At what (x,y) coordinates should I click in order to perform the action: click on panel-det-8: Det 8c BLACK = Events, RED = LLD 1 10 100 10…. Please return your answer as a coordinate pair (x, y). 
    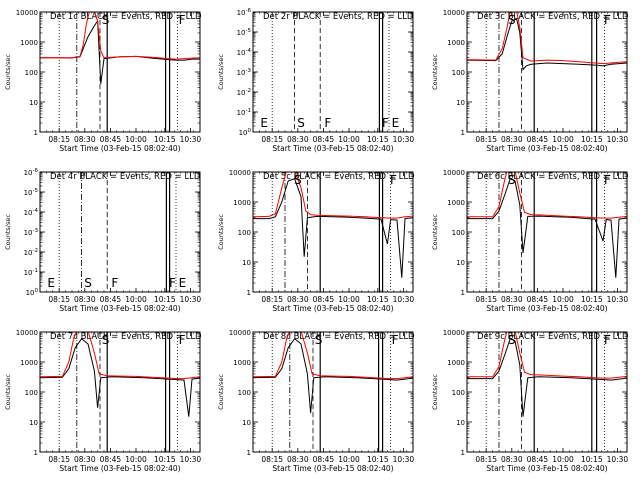
    Looking at the image, I should click on (316, 401).